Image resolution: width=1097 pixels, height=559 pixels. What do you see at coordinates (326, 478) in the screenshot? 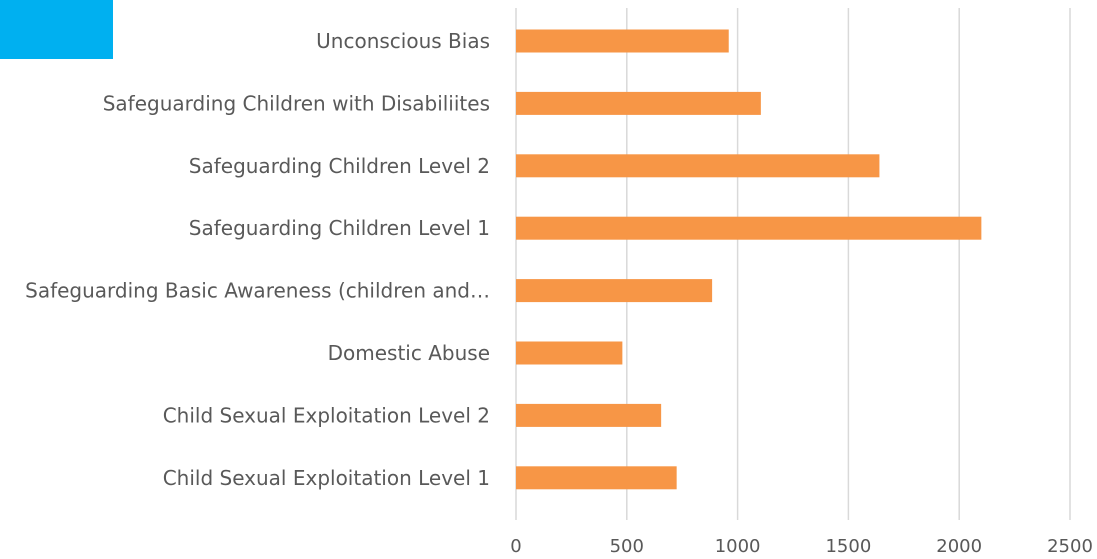
I see `category-label: Child Sexual Exploitation Level 1` at bounding box center [326, 478].